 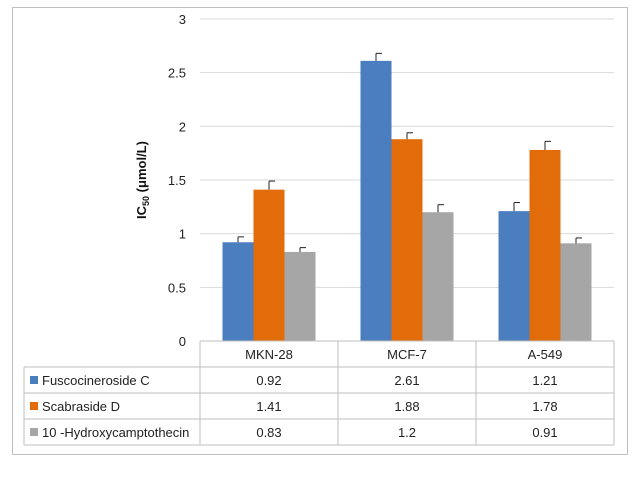 What do you see at coordinates (268, 432) in the screenshot?
I see `data-label: 0.83` at bounding box center [268, 432].